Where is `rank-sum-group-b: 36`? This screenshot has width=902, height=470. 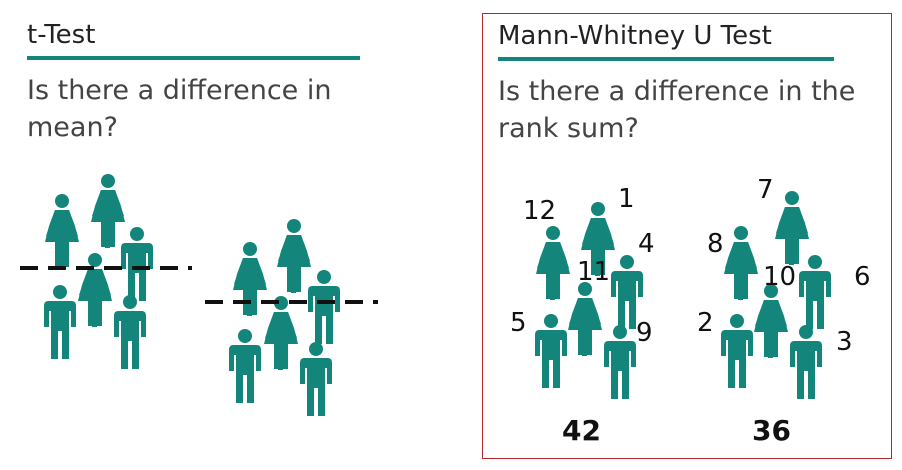
rank-sum-group-b: 36 is located at coordinates (771, 430).